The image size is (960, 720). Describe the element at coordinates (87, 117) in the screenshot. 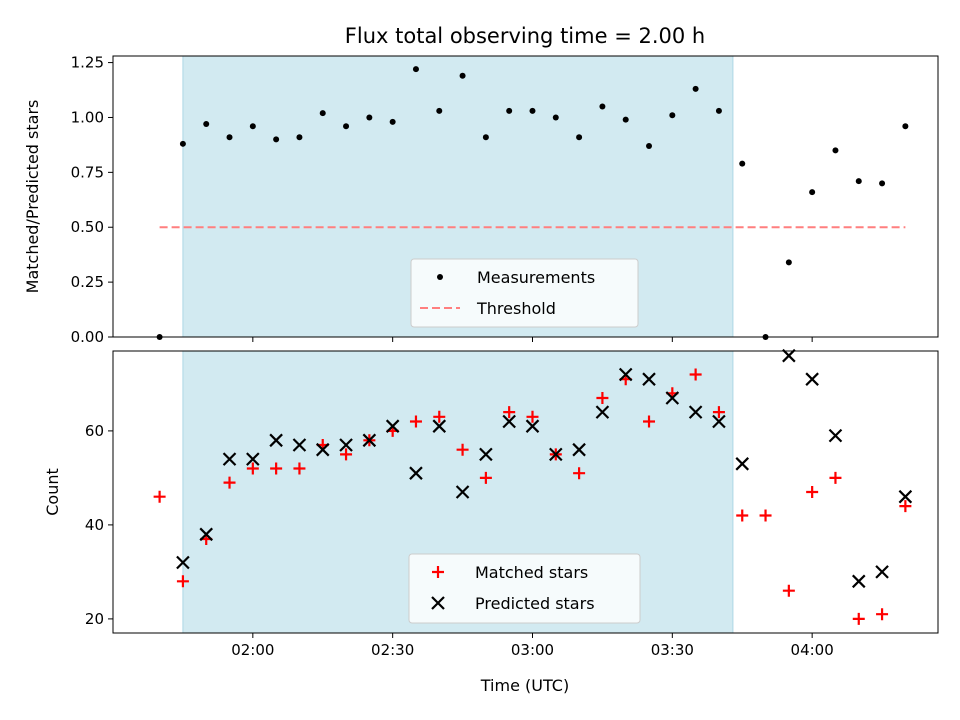

I see `y-tick-label: 1.00` at that location.